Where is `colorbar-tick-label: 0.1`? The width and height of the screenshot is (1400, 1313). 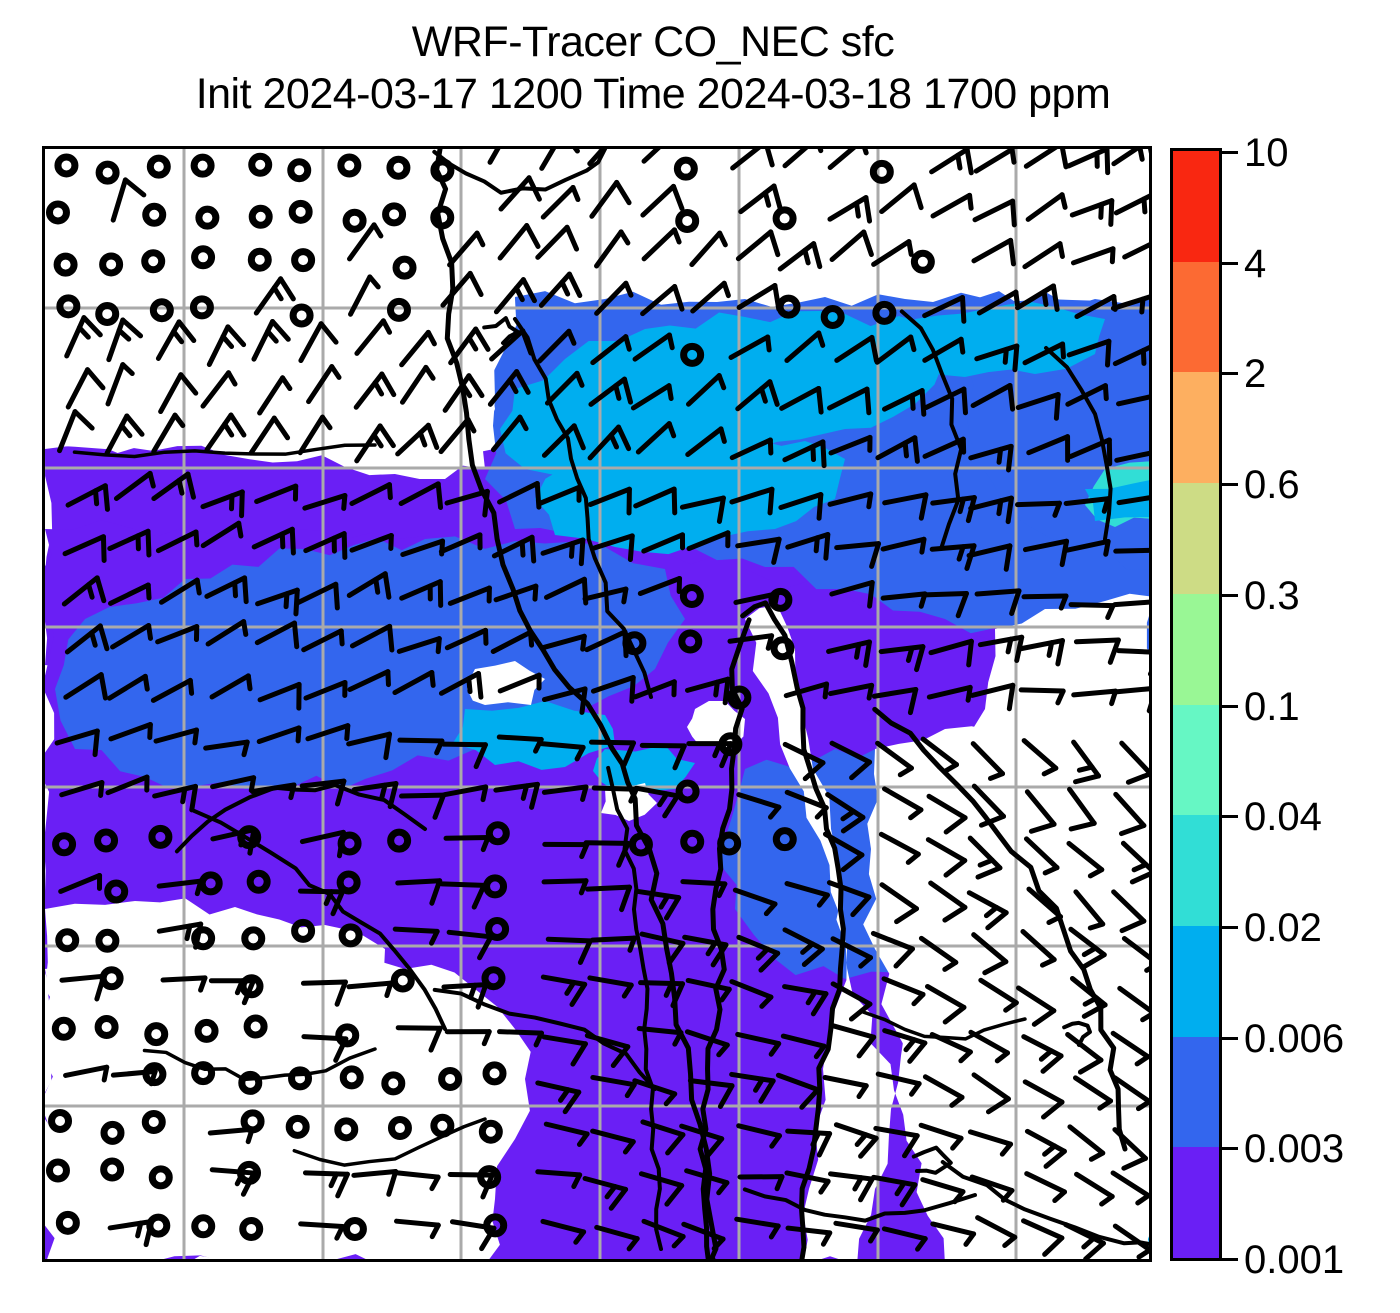
colorbar-tick-label: 0.1 is located at coordinates (1272, 706).